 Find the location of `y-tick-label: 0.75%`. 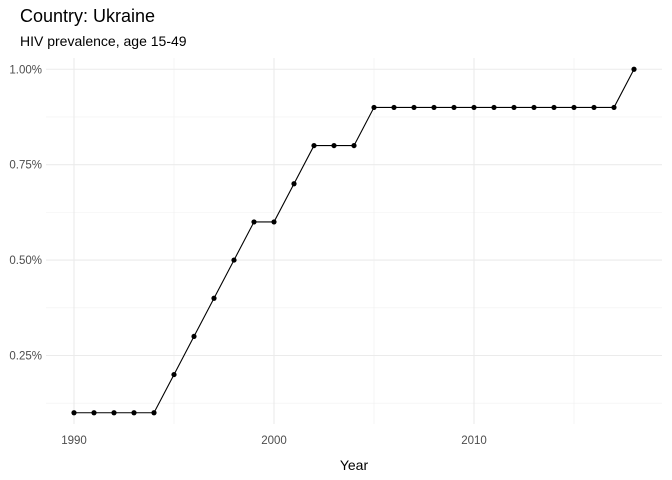

y-tick-label: 0.75% is located at coordinates (25, 166).